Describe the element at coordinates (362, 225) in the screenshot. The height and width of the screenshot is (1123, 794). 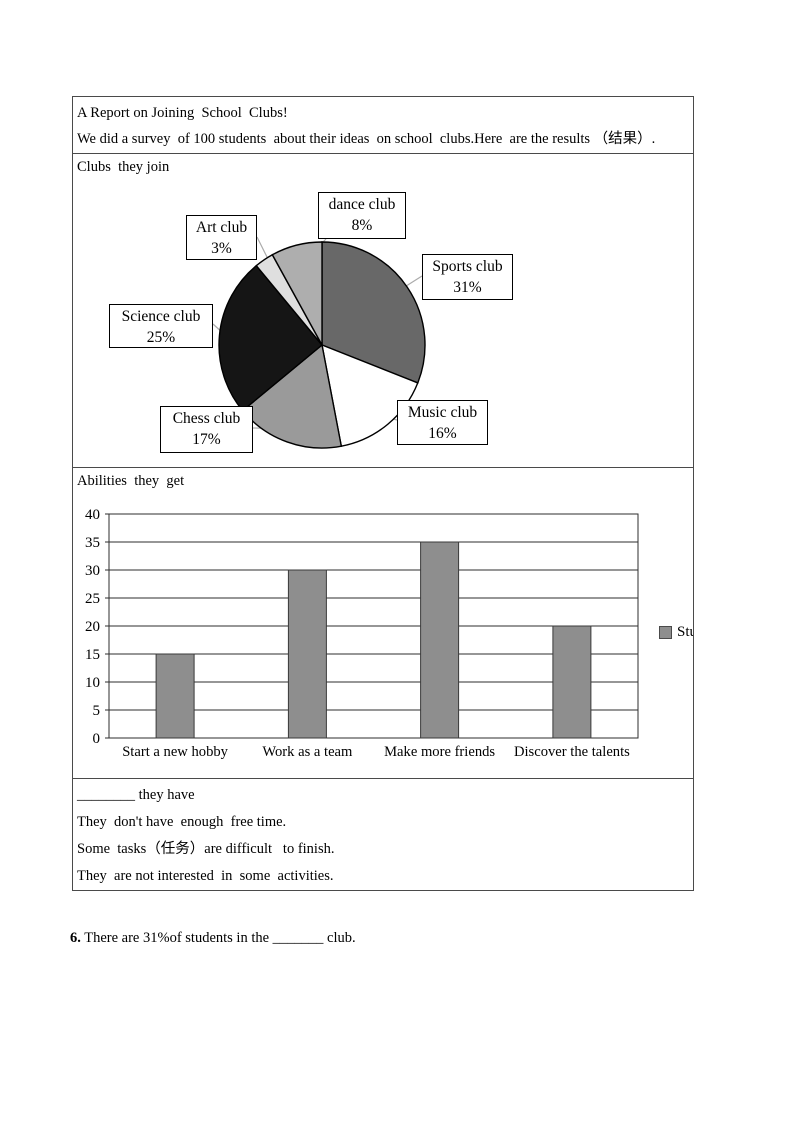
I see `pie-callout-value: 8%` at that location.